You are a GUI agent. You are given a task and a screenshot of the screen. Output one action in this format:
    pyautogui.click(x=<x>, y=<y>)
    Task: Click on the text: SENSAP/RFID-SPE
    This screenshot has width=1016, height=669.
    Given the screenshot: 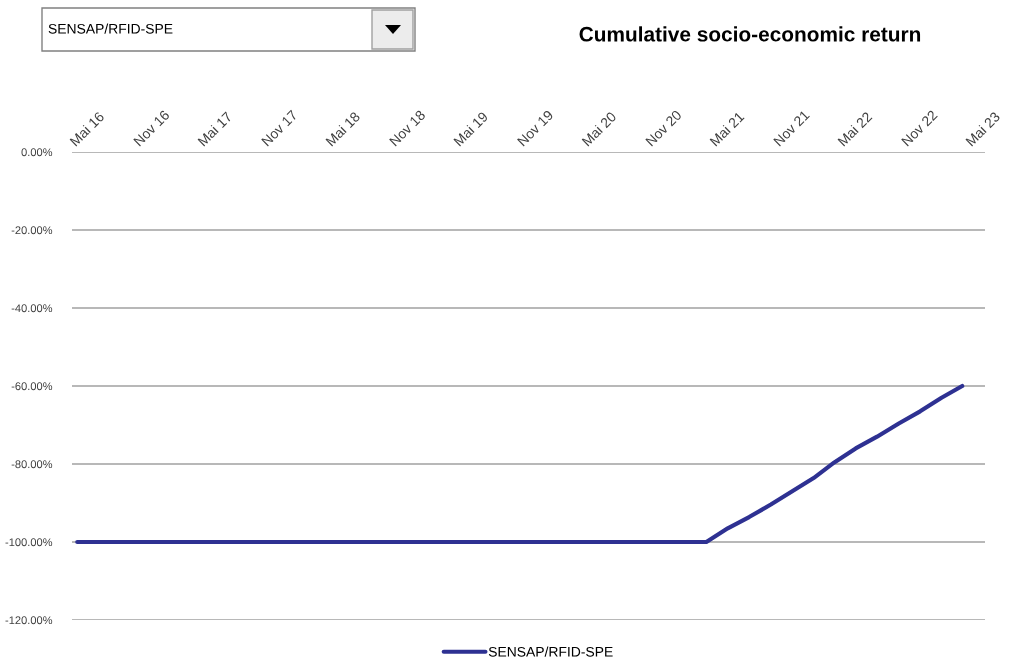 What is the action you would take?
    pyautogui.click(x=110, y=28)
    